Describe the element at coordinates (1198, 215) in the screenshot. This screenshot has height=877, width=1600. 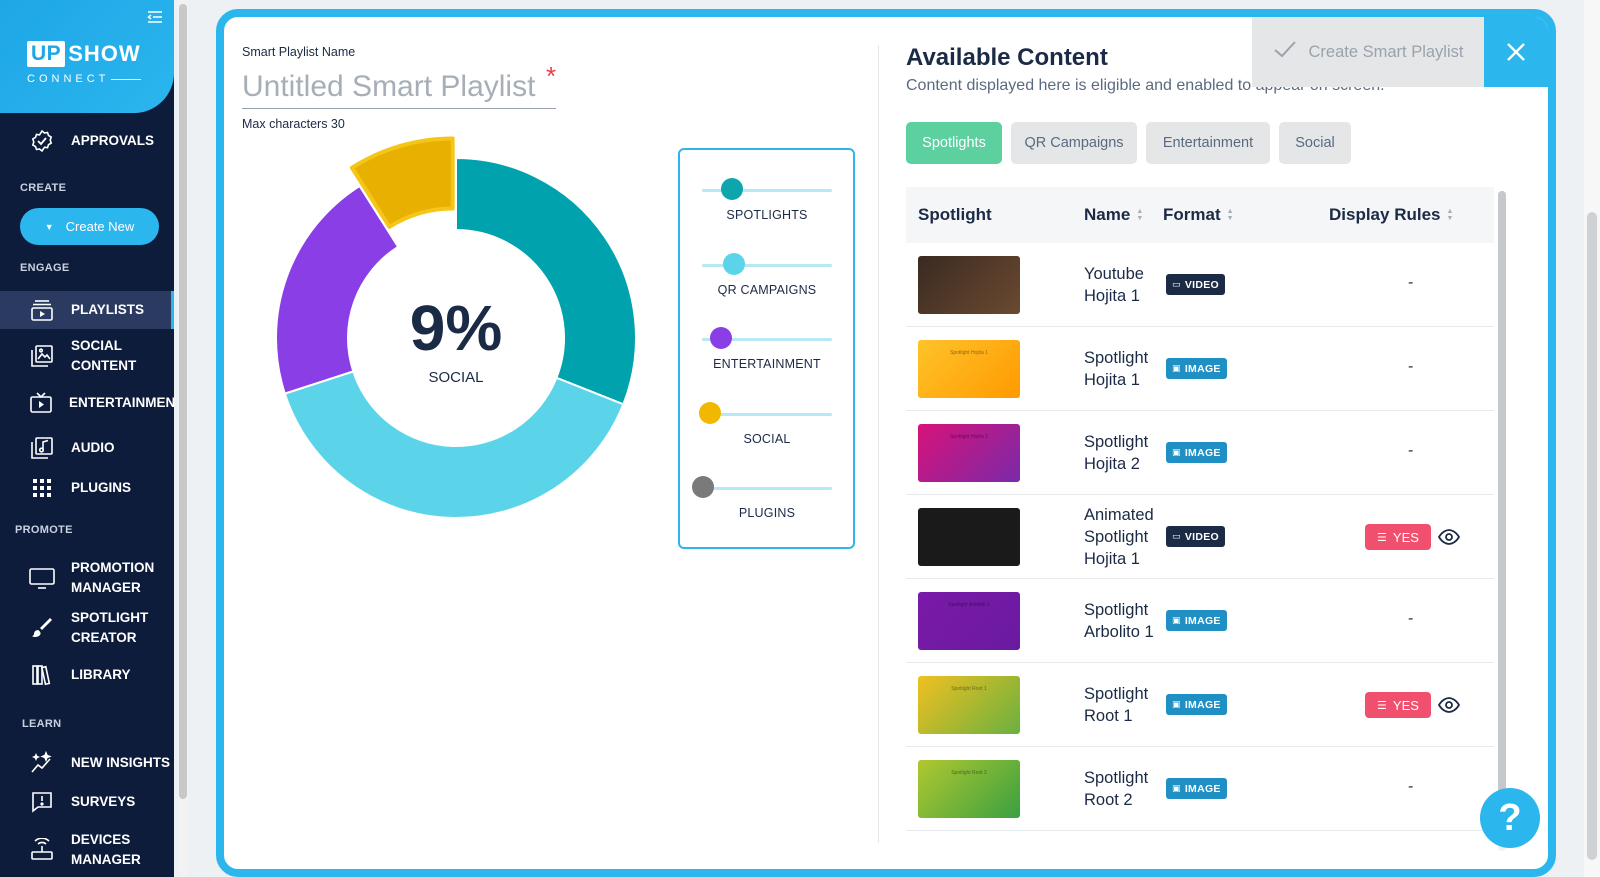
I see `column-format: Format ▲ ▼` at that location.